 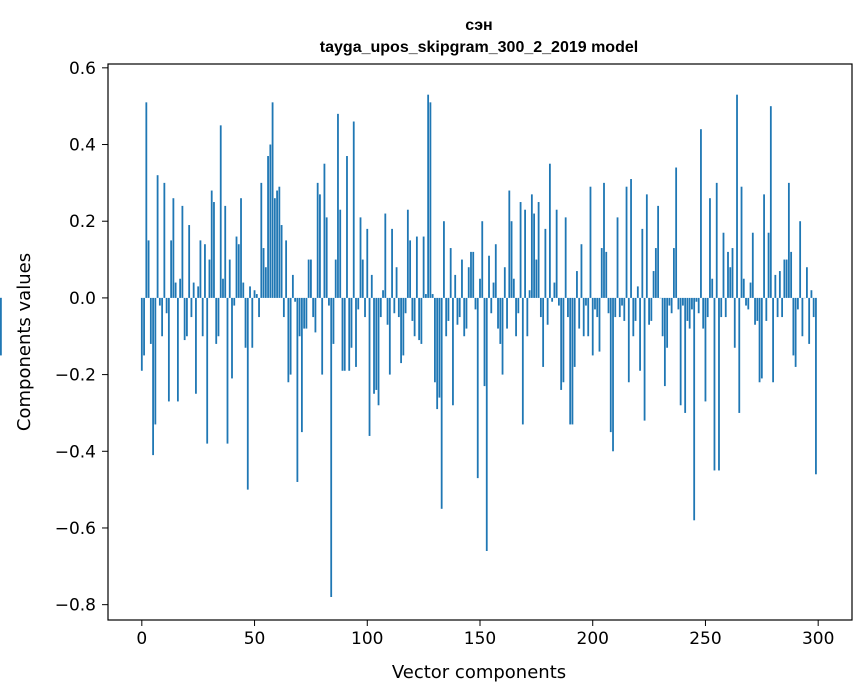 I want to click on x-tick-label: 50, so click(x=255, y=639).